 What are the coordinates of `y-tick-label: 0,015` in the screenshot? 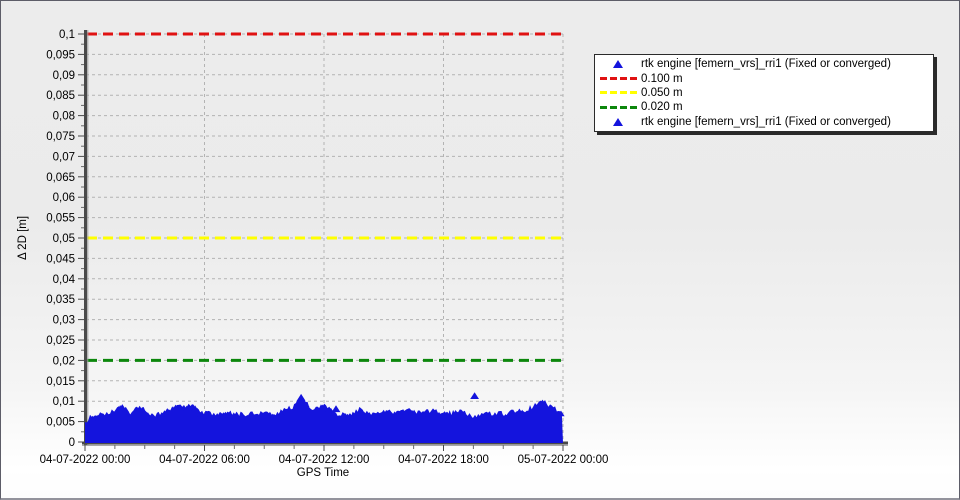 It's located at (60, 382).